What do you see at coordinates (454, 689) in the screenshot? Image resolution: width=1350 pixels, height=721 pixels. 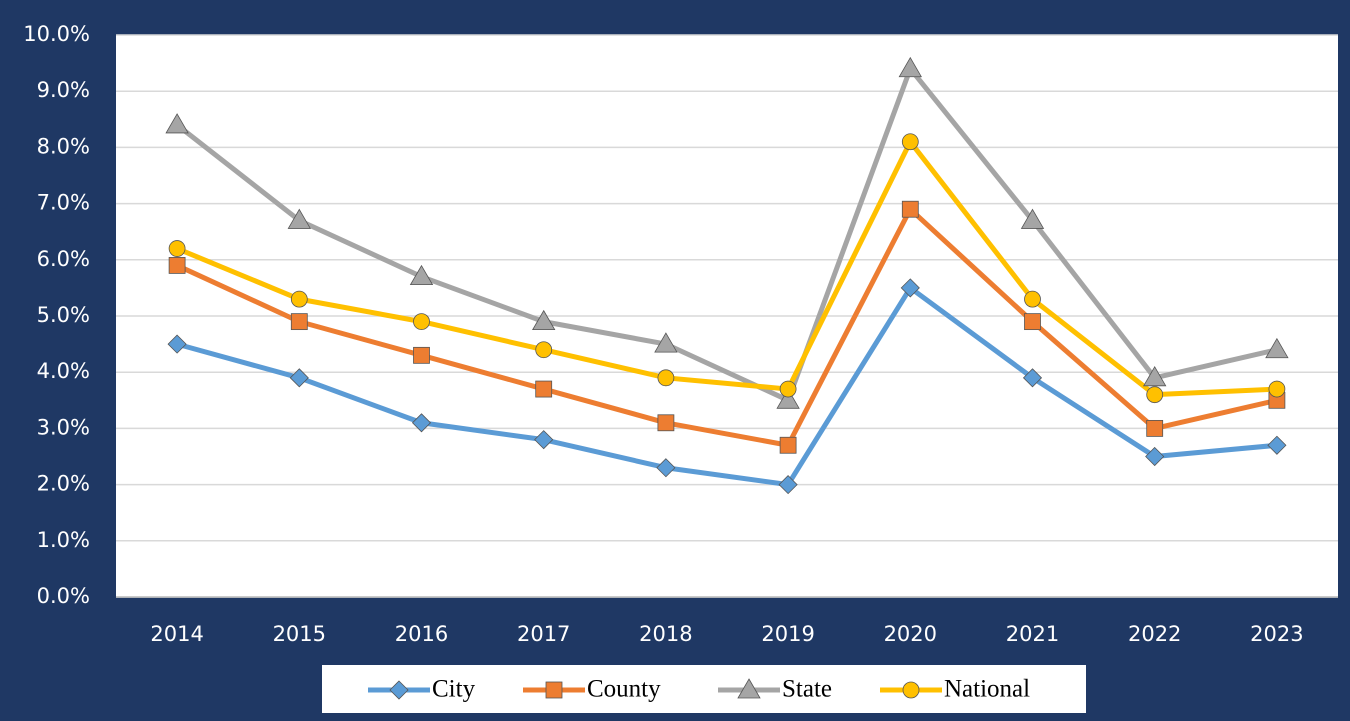 I see `legend-label: City` at bounding box center [454, 689].